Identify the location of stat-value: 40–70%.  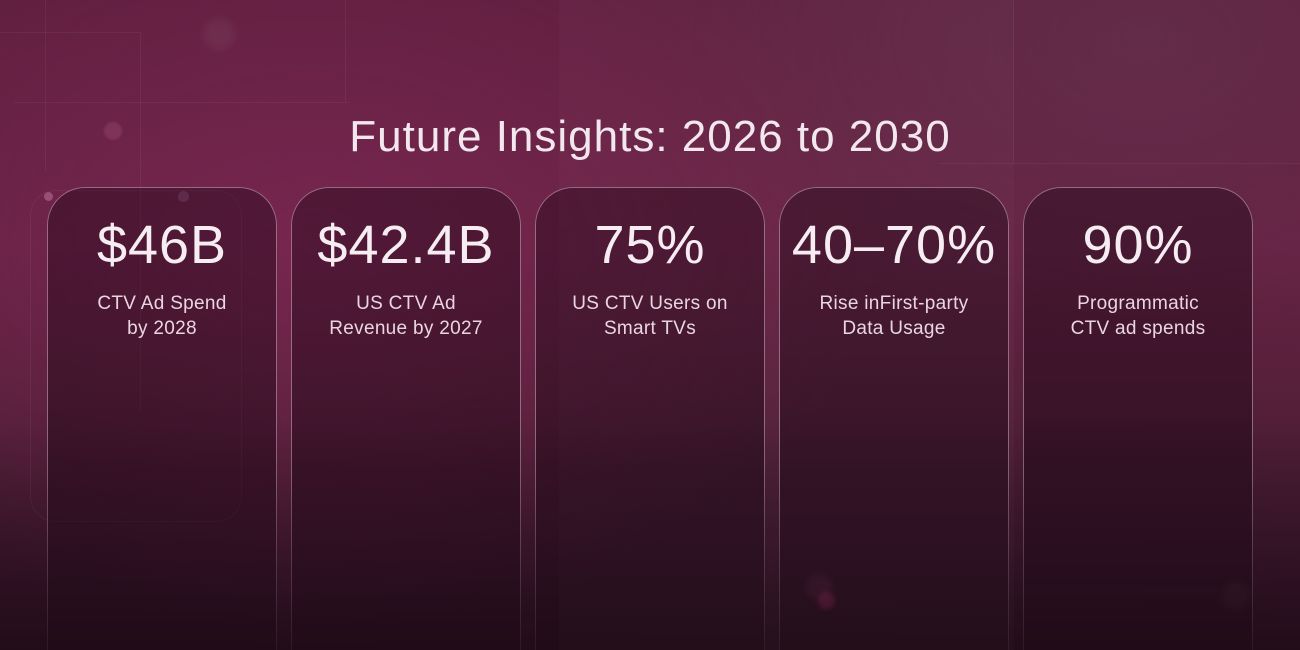
(894, 245).